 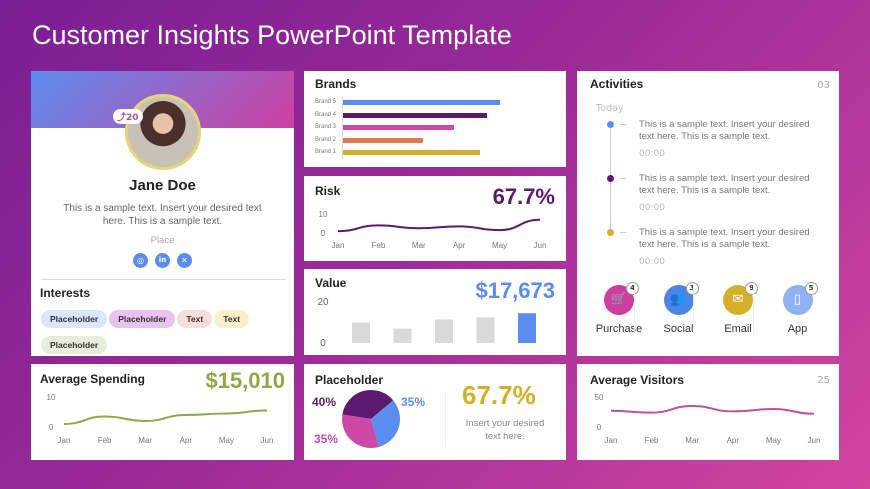 I want to click on count-badge: 9, so click(x=751, y=288).